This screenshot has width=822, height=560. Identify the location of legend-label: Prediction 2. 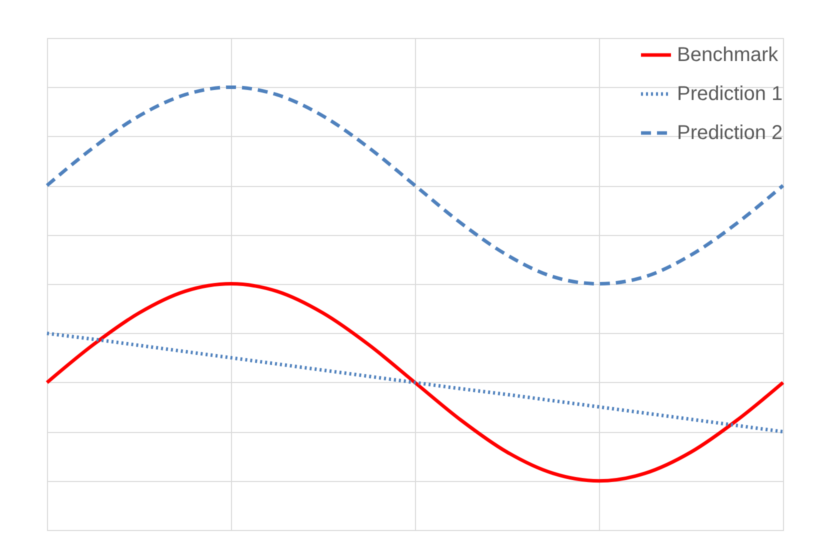
(730, 133).